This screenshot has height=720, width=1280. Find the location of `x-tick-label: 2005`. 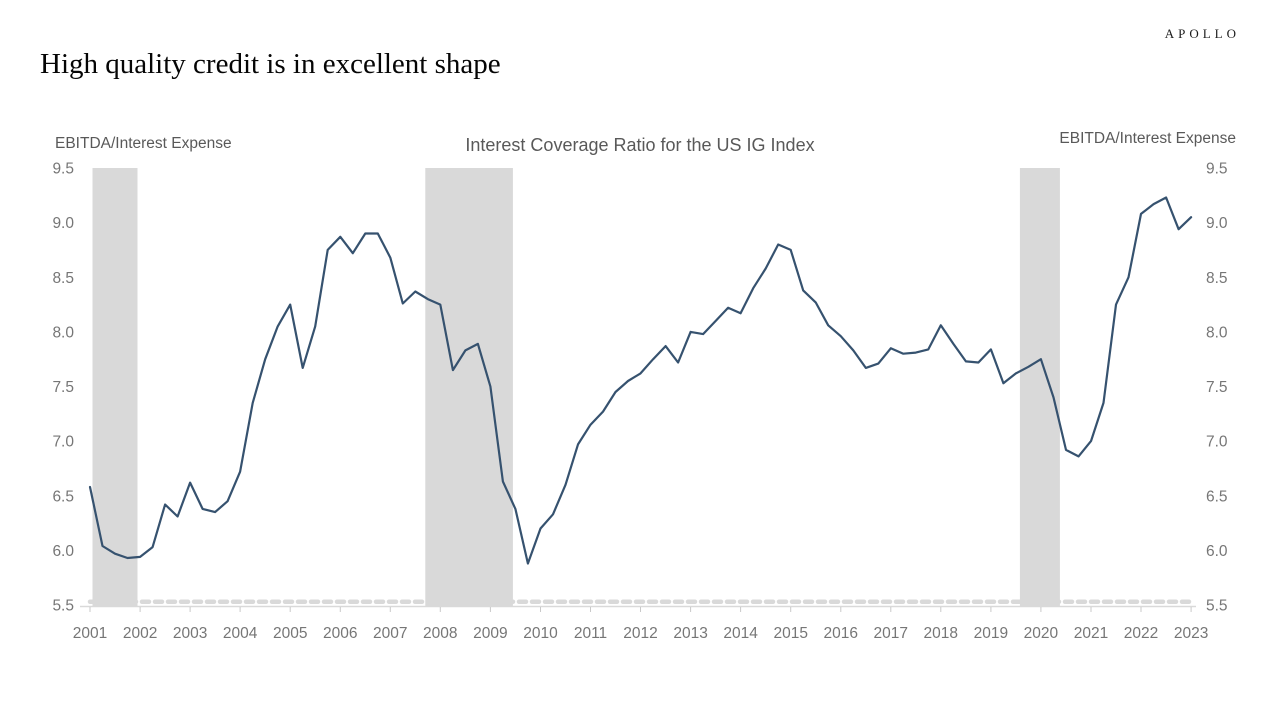

x-tick-label: 2005 is located at coordinates (290, 633).